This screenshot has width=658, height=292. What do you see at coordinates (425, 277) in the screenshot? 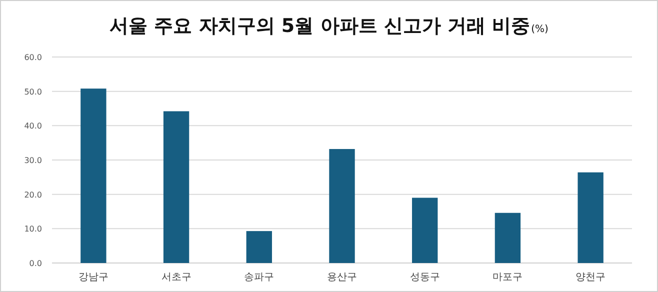
I see `x-tick-label: 성동구` at bounding box center [425, 277].